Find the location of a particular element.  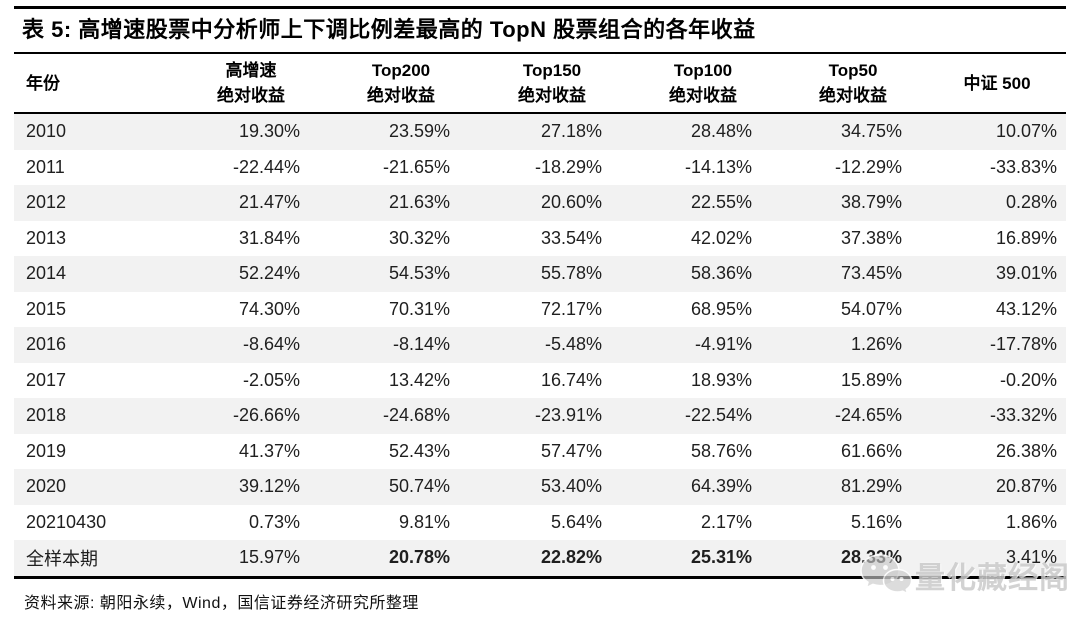

value-cell-top100: 68.95% is located at coordinates (721, 308).